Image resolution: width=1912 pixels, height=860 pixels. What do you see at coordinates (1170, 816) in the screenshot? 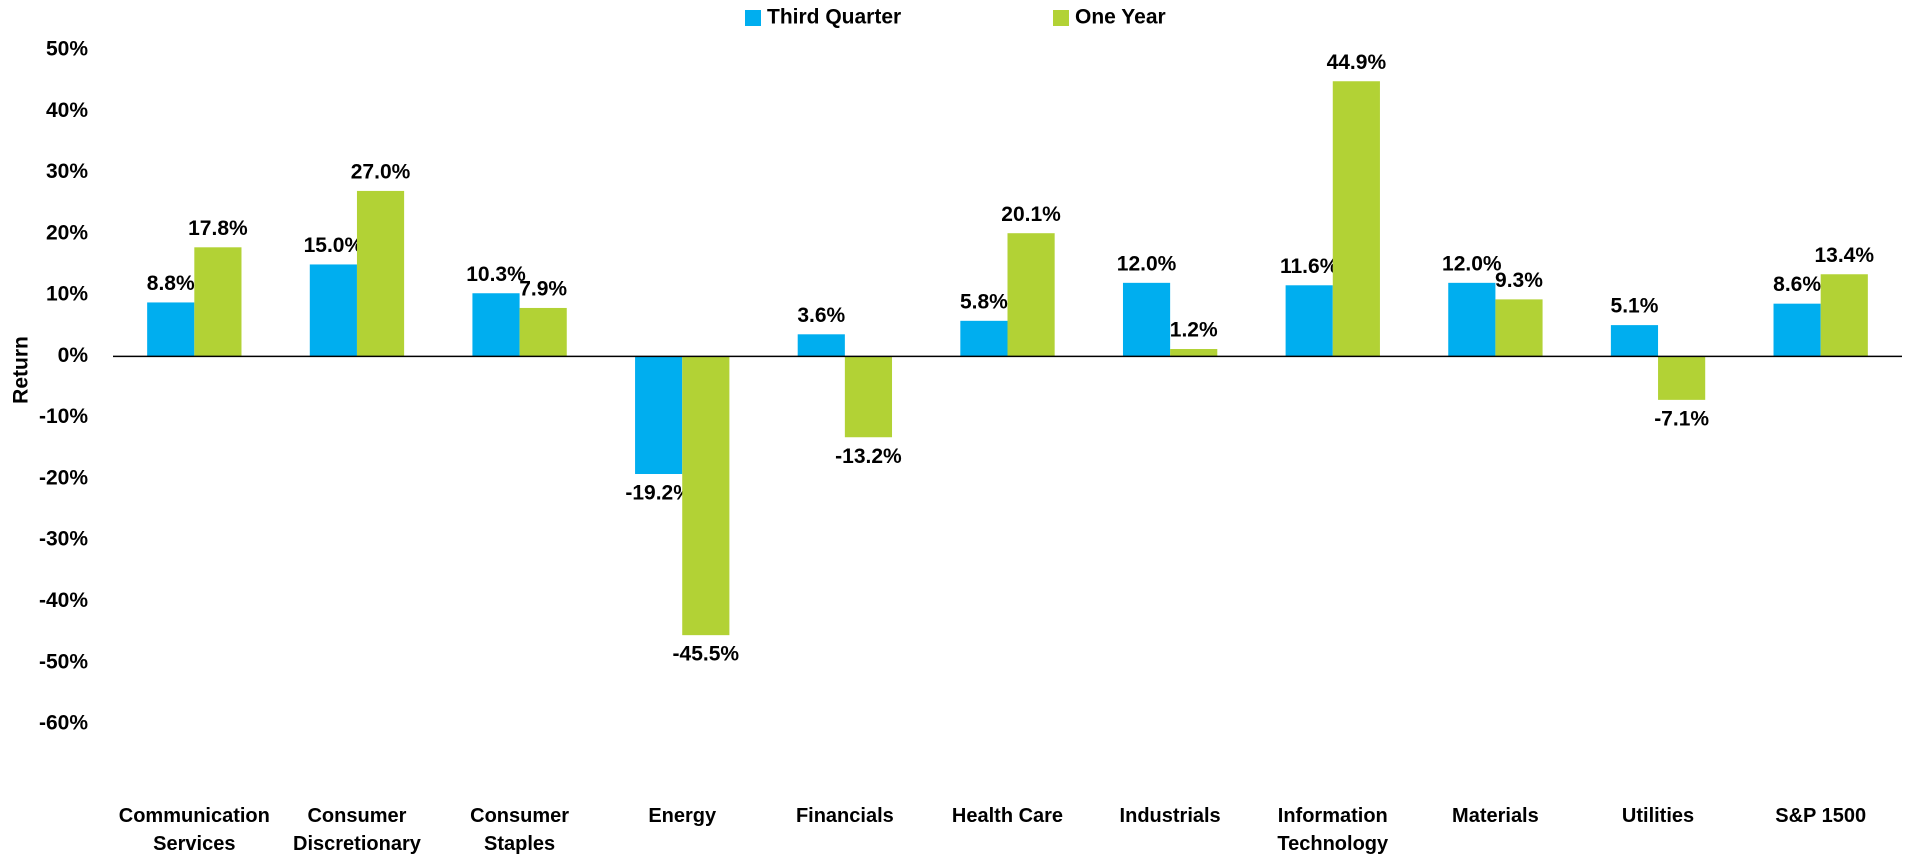
I see `x-tick-label: Industrials` at bounding box center [1170, 816].